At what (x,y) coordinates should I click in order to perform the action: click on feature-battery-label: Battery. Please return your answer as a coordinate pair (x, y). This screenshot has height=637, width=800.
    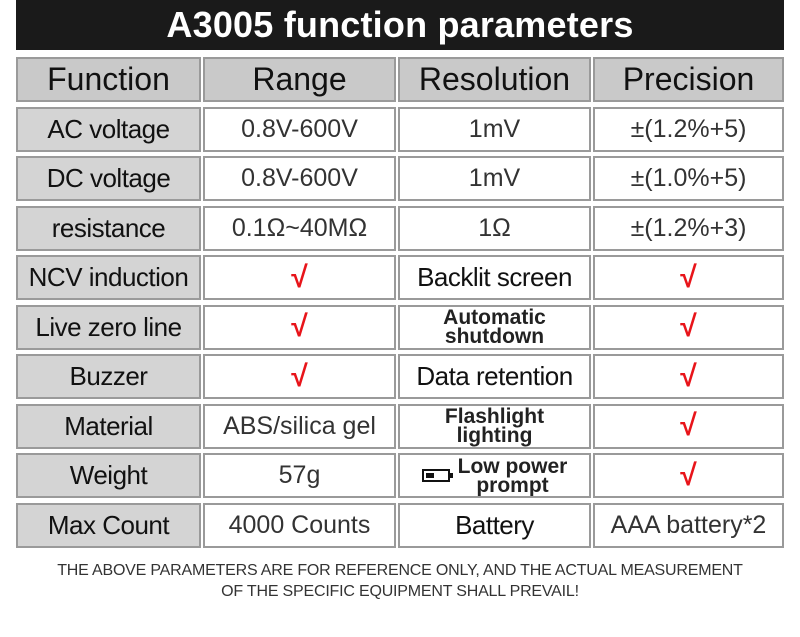
    Looking at the image, I should click on (494, 525).